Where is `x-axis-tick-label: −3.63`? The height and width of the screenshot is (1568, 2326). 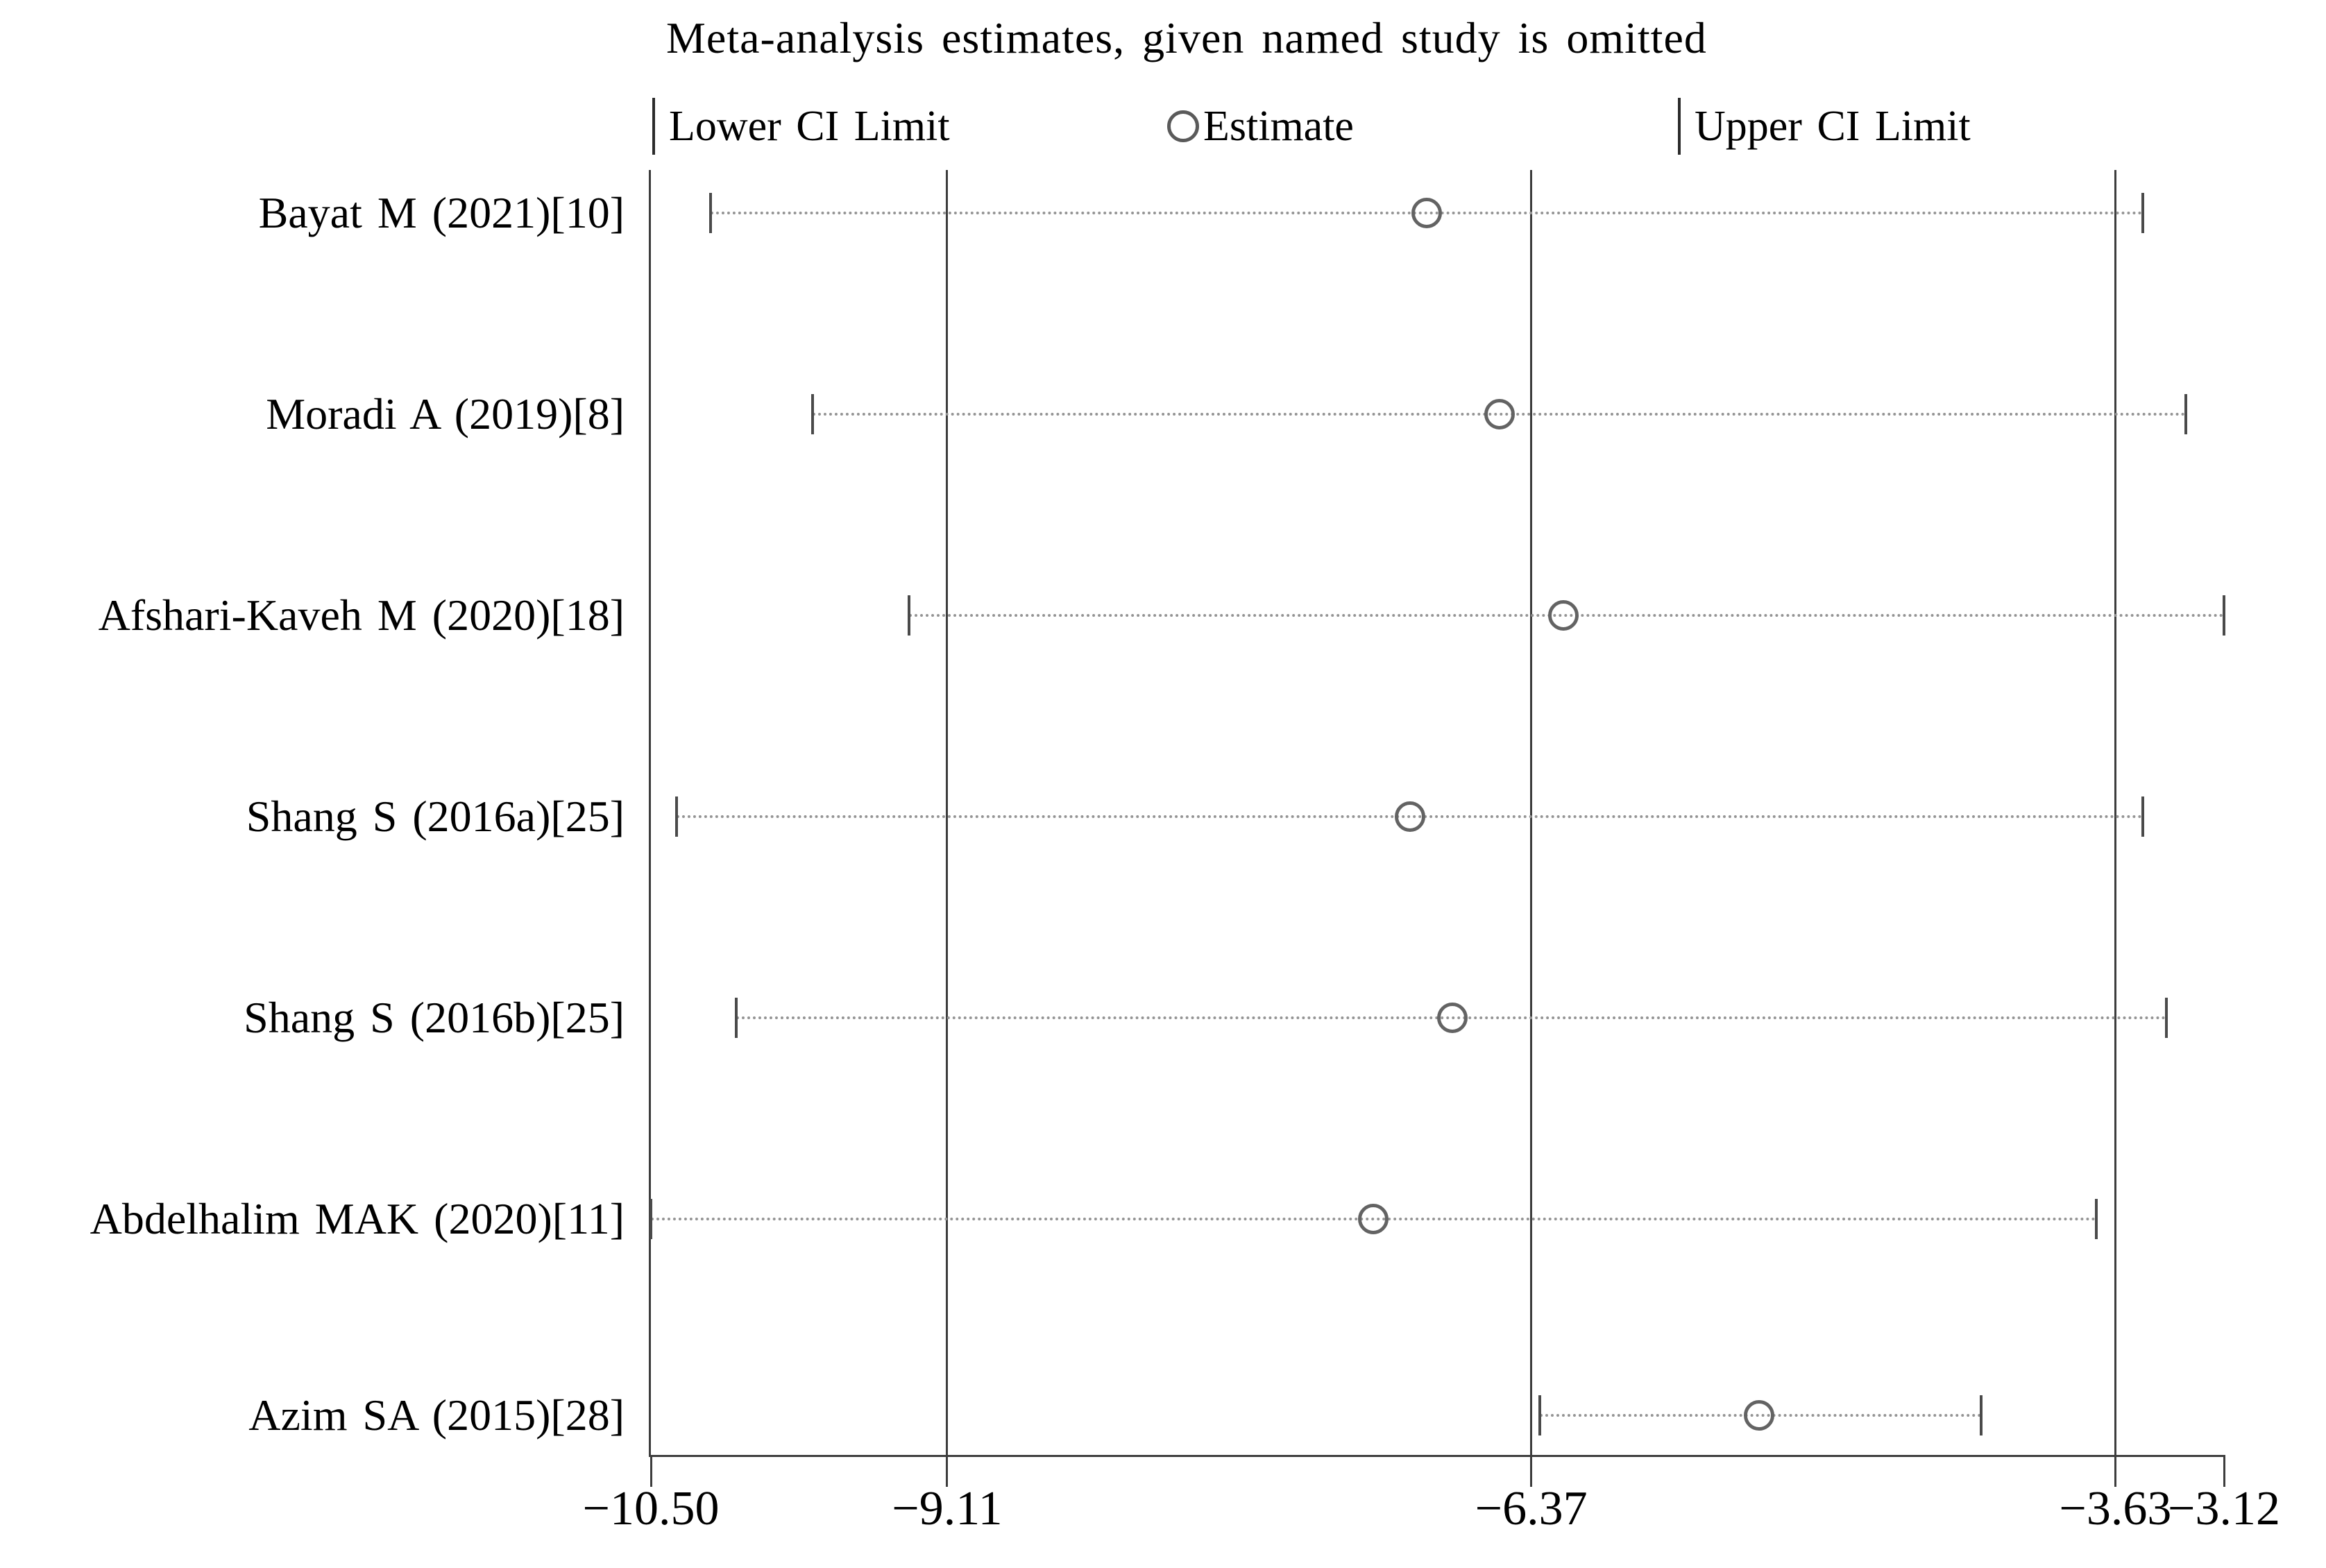
x-axis-tick-label: −3.63 is located at coordinates (2115, 1508).